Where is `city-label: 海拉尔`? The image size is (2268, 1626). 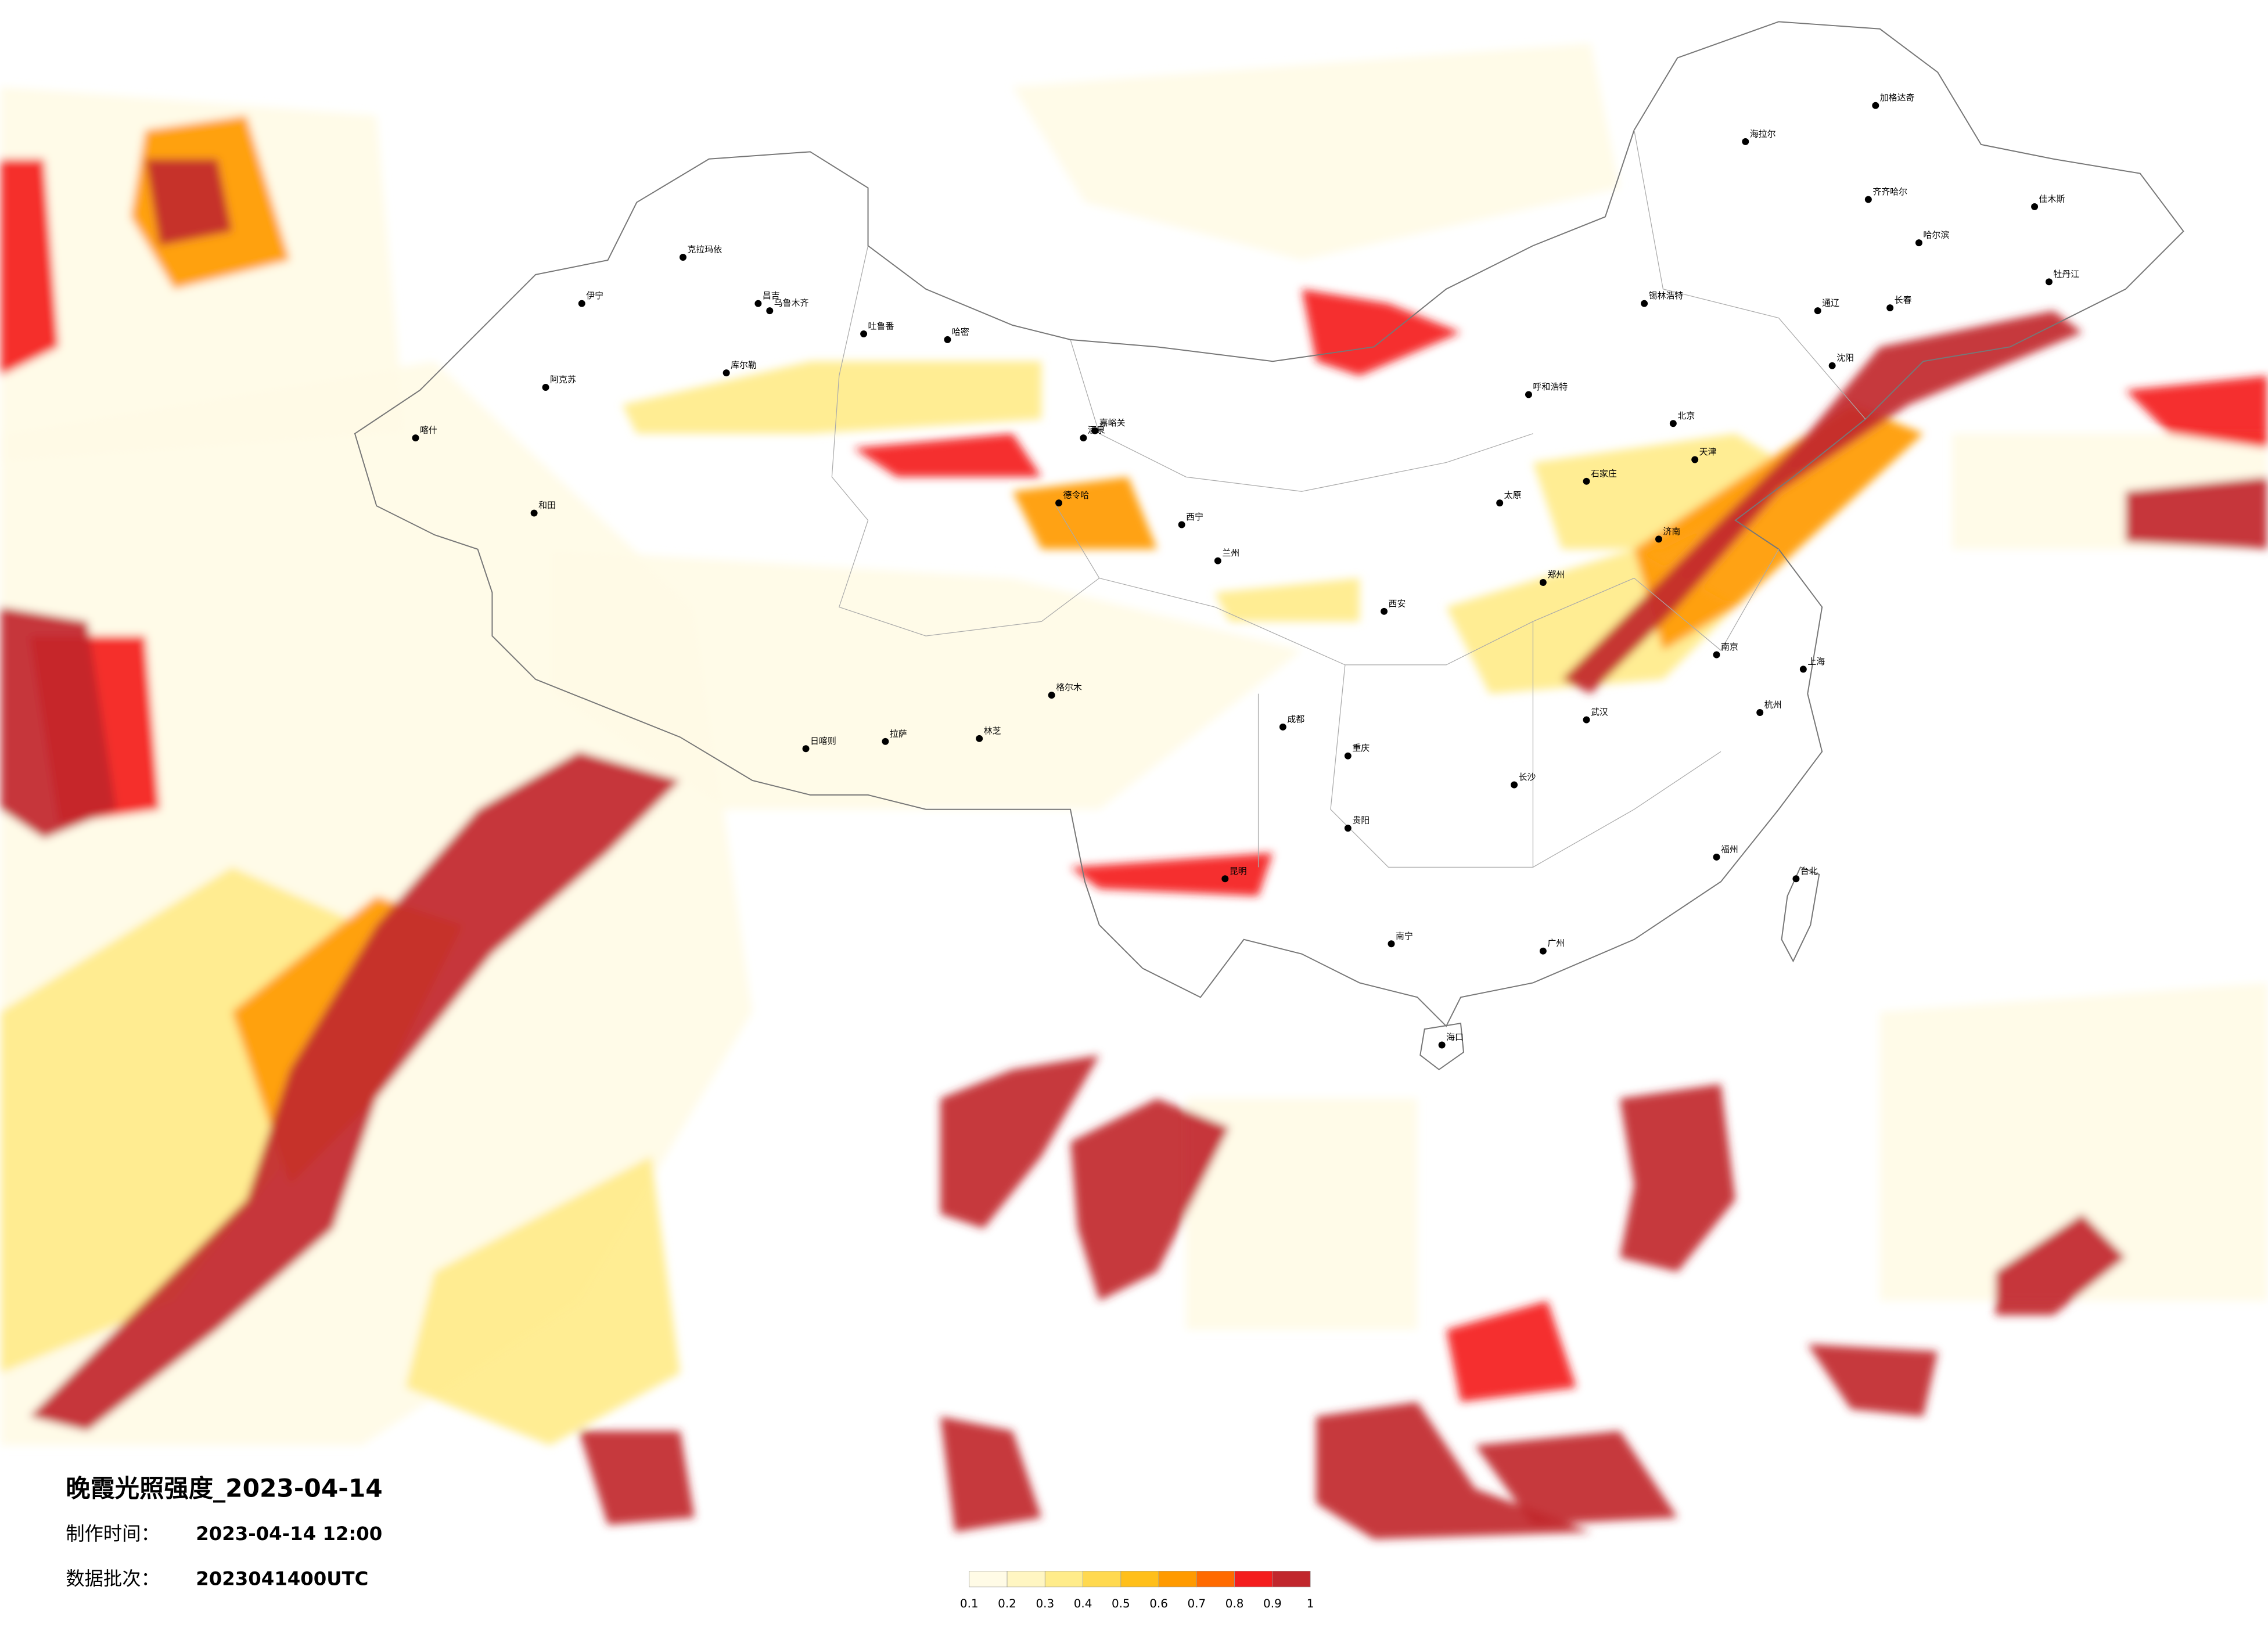 city-label: 海拉尔 is located at coordinates (1763, 133).